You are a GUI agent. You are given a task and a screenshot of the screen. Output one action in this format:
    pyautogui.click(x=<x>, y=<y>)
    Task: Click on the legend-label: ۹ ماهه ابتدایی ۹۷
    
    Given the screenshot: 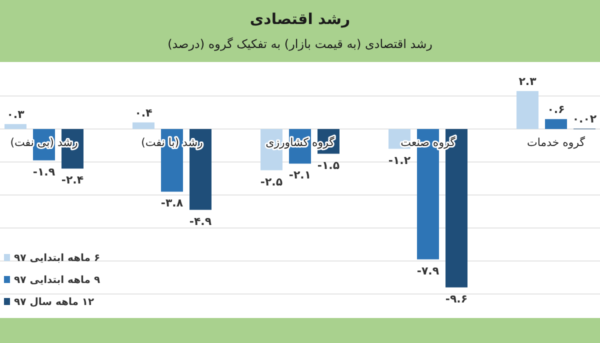 What is the action you would take?
    pyautogui.click(x=57, y=280)
    